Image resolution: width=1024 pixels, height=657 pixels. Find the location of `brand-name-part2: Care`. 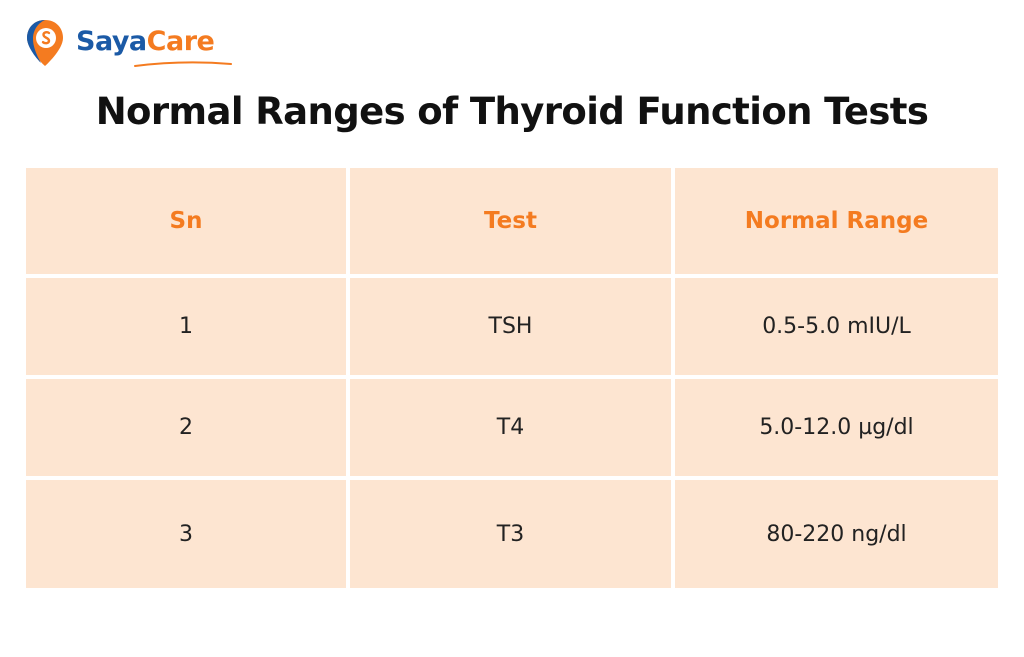

brand-name-part2: Care is located at coordinates (180, 41).